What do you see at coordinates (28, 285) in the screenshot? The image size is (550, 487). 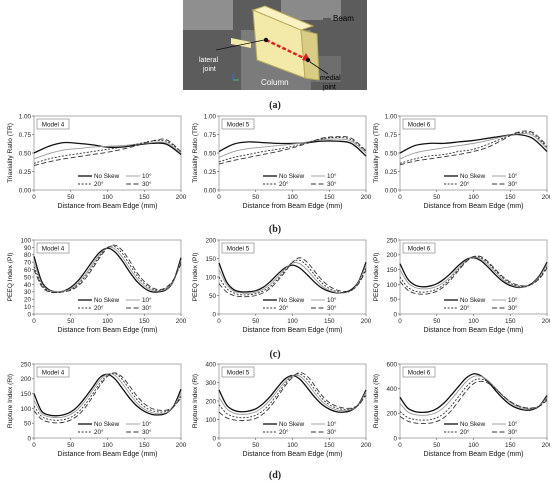 I see `y-tick-label: 40` at bounding box center [28, 285].